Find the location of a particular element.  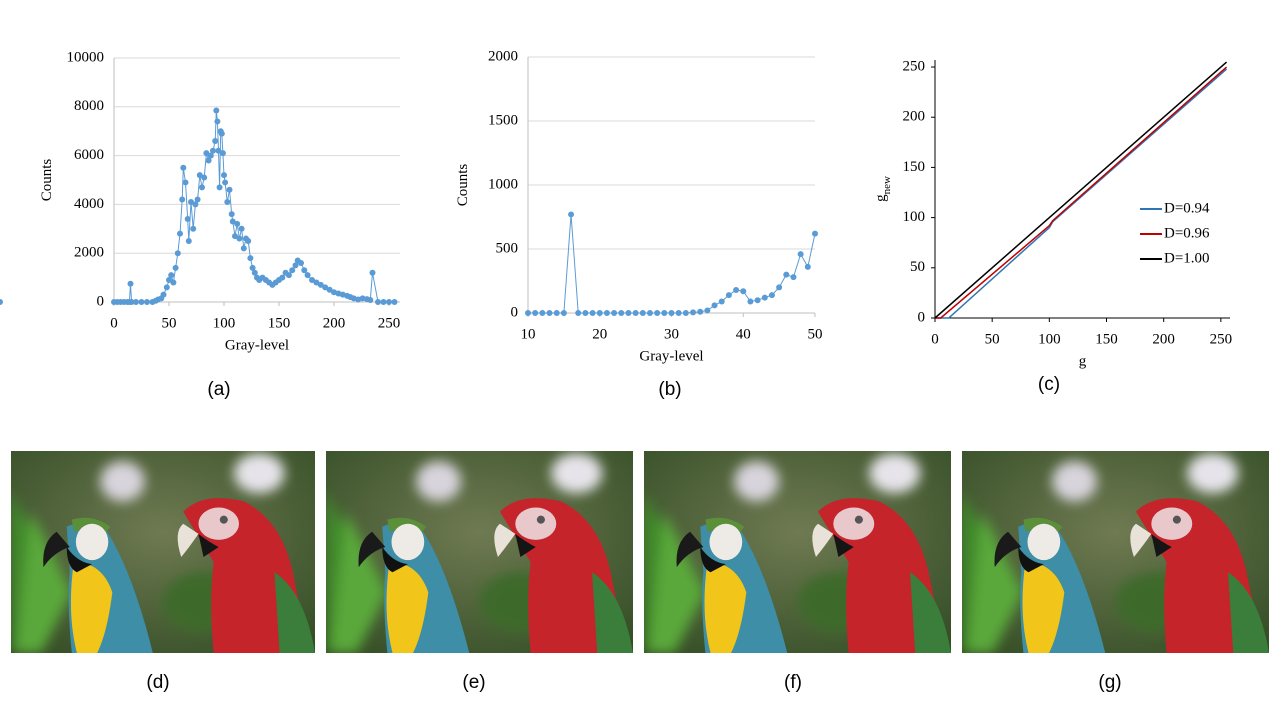

panel-label: (e) is located at coordinates (473, 682).